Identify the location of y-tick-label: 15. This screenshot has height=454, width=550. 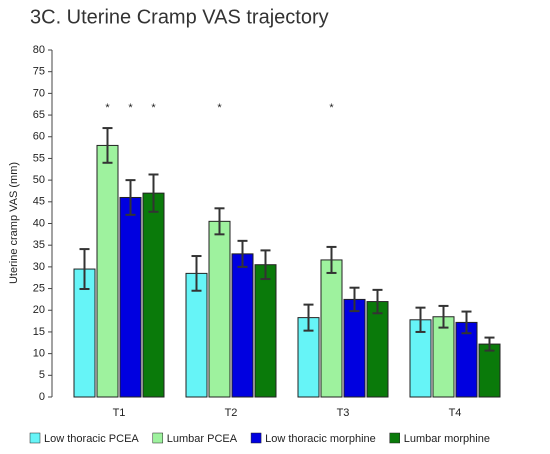
(39, 332).